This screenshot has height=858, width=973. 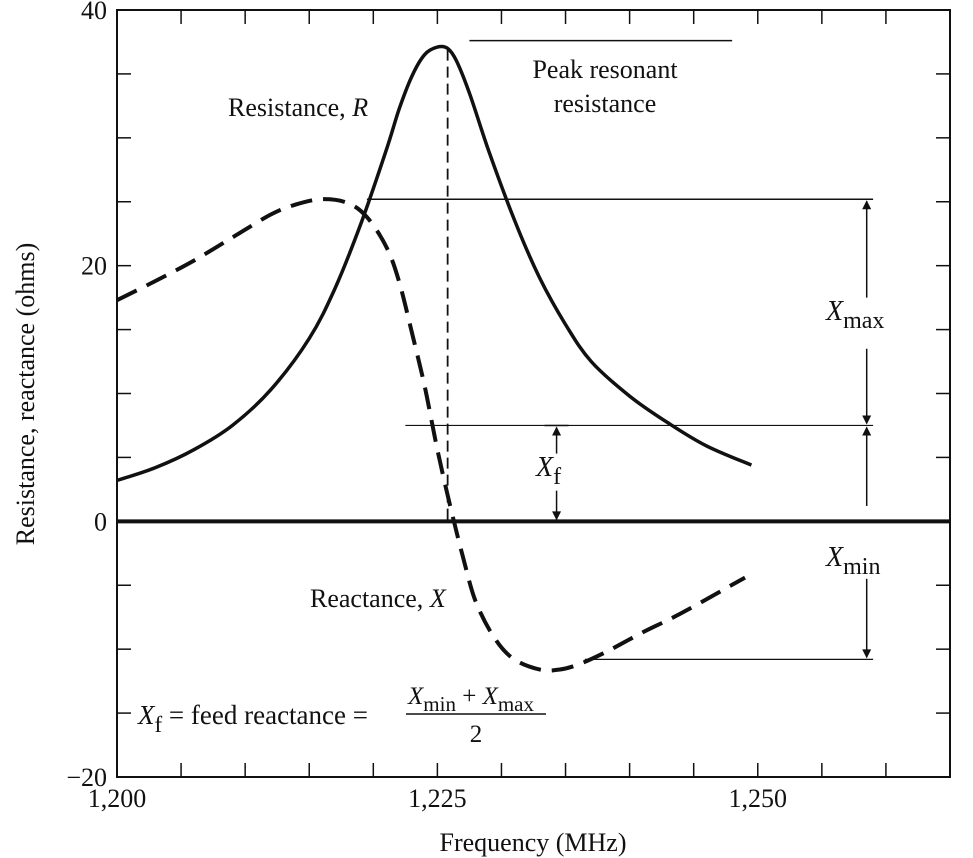 I want to click on x-axis-title: Frequency (MHz), so click(x=533, y=842).